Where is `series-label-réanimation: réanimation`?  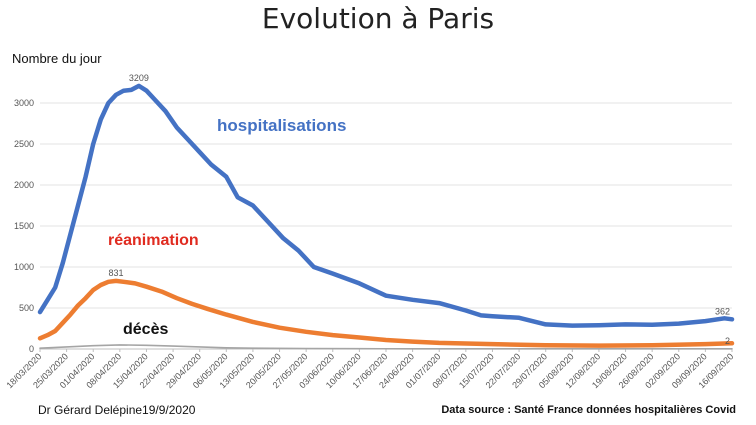 series-label-réanimation: réanimation is located at coordinates (153, 240).